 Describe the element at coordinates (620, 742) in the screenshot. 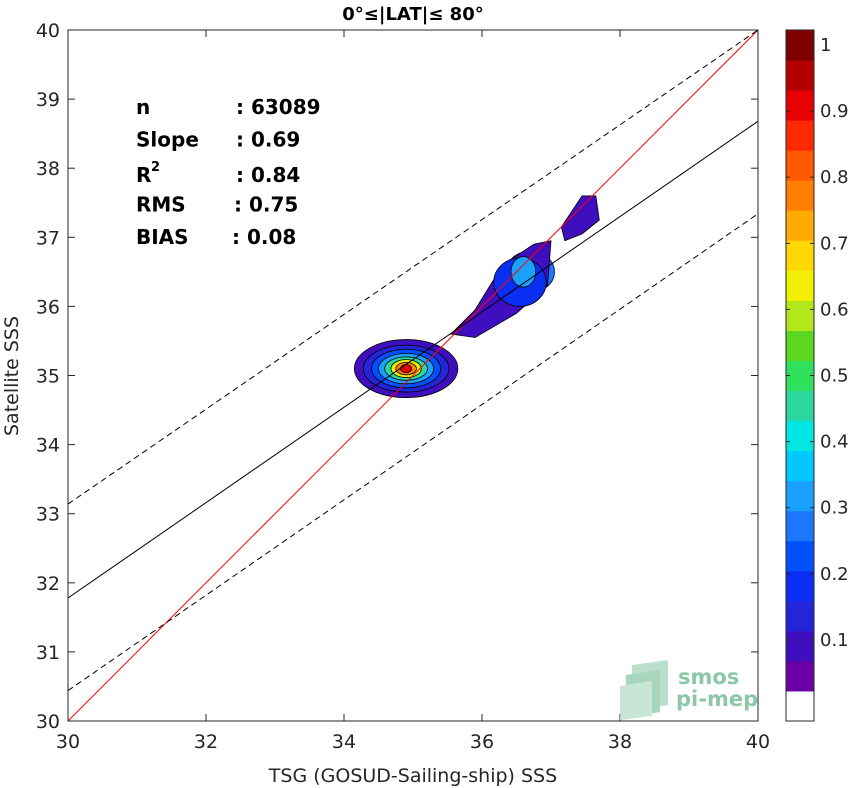

I see `x-tick-label: 38` at that location.